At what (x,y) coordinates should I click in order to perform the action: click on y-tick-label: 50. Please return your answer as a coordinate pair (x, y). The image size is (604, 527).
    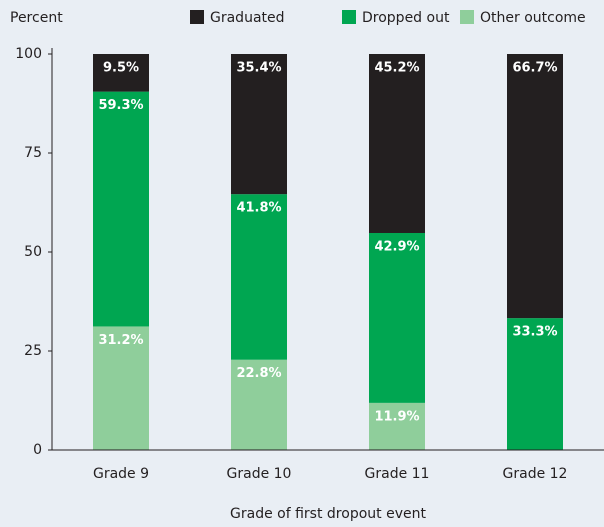
    Looking at the image, I should click on (33, 252).